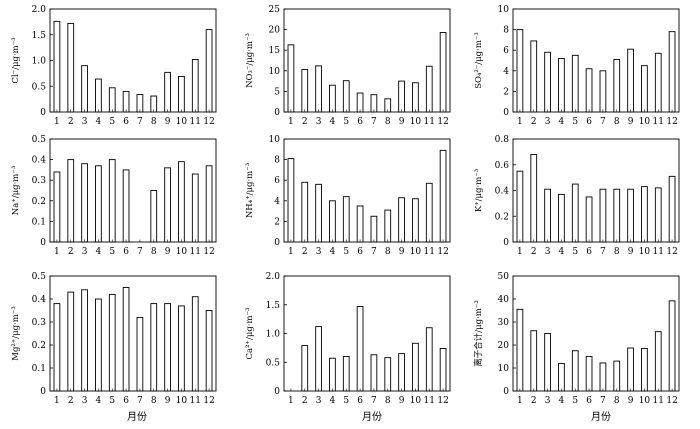 The image size is (700, 429). What do you see at coordinates (506, 243) in the screenshot?
I see `panel-6-ytick-label-0: 0` at bounding box center [506, 243].